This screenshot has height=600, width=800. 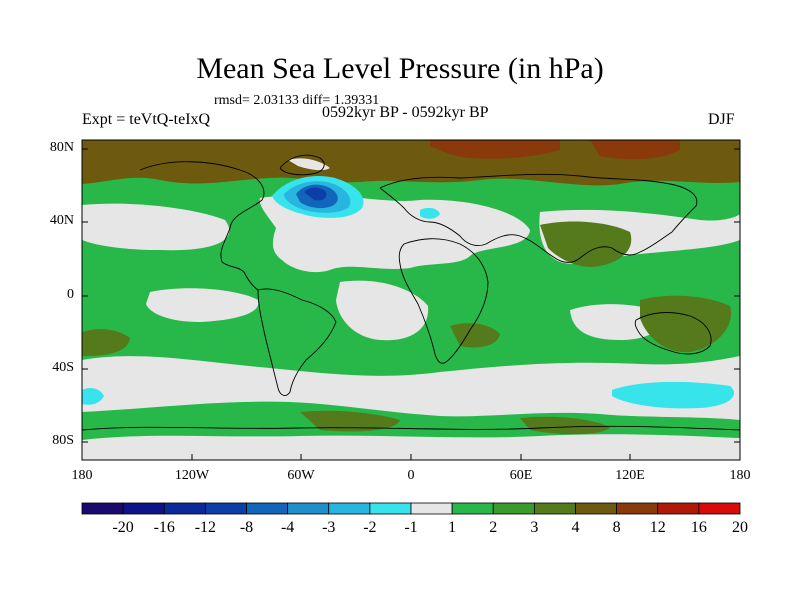 I want to click on colorbar-label: 3, so click(x=534, y=527).